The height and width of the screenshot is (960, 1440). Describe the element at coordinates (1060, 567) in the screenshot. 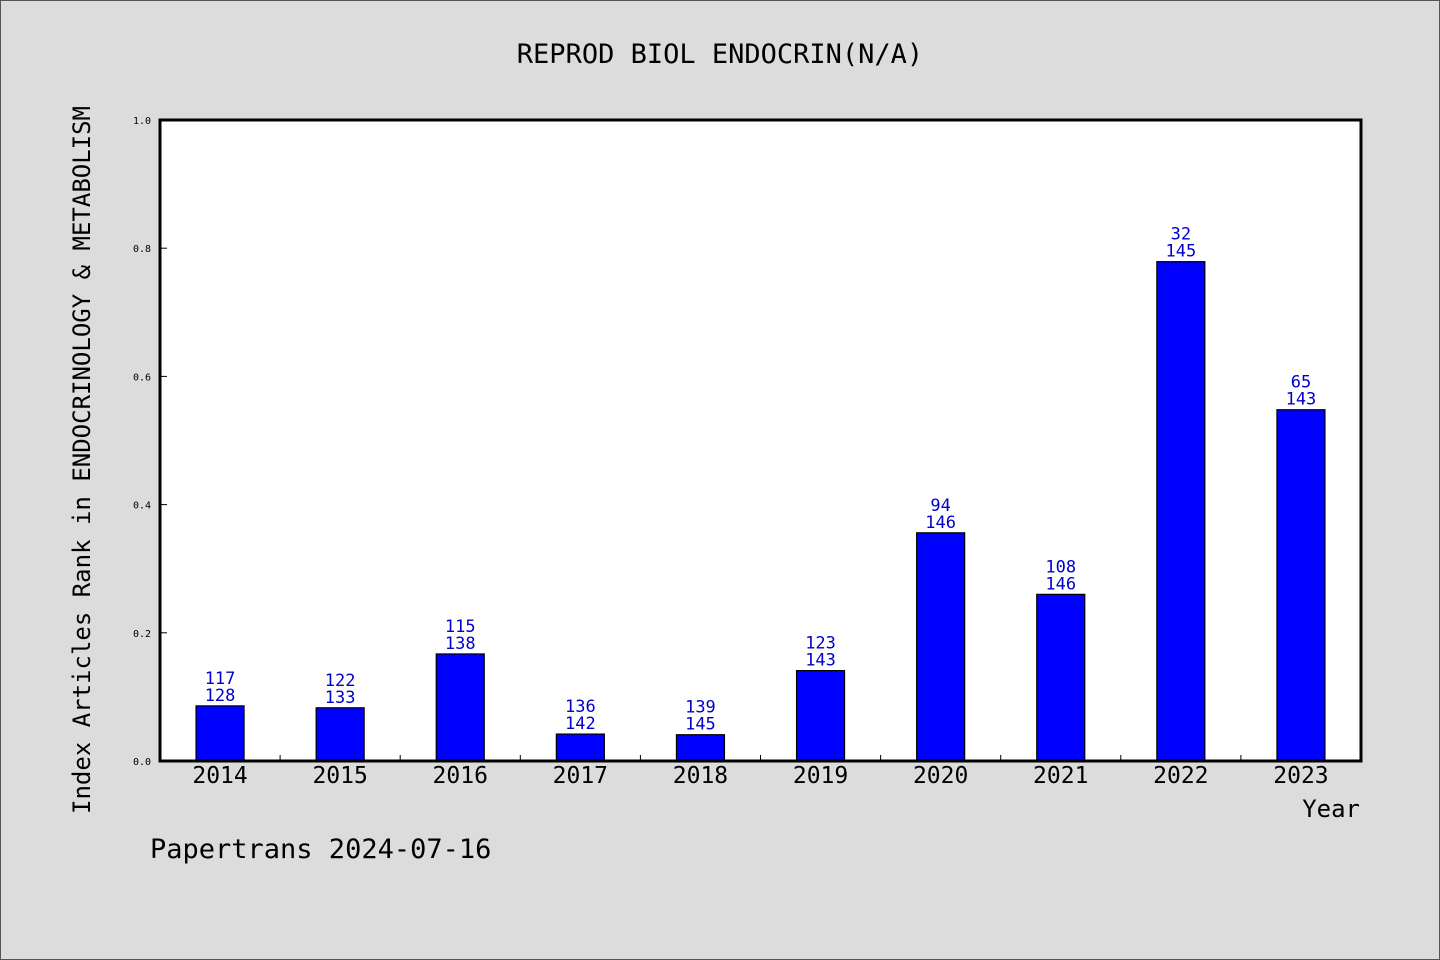

I see `bar-label-rank-2021: 108` at that location.